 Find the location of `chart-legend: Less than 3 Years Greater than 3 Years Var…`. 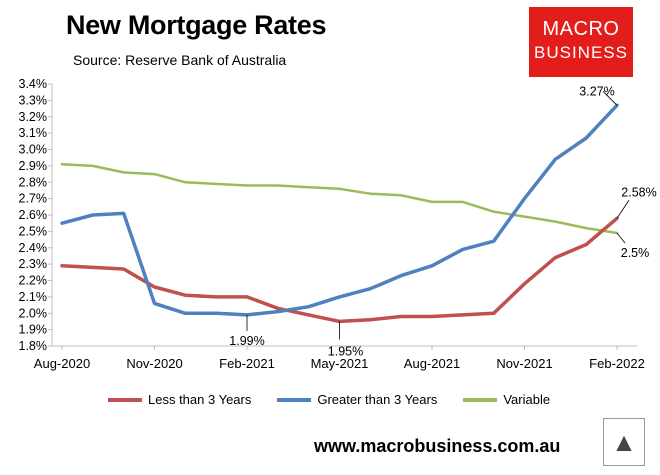

chart-legend: Less than 3 Years Greater than 3 Years Var… is located at coordinates (342, 399).